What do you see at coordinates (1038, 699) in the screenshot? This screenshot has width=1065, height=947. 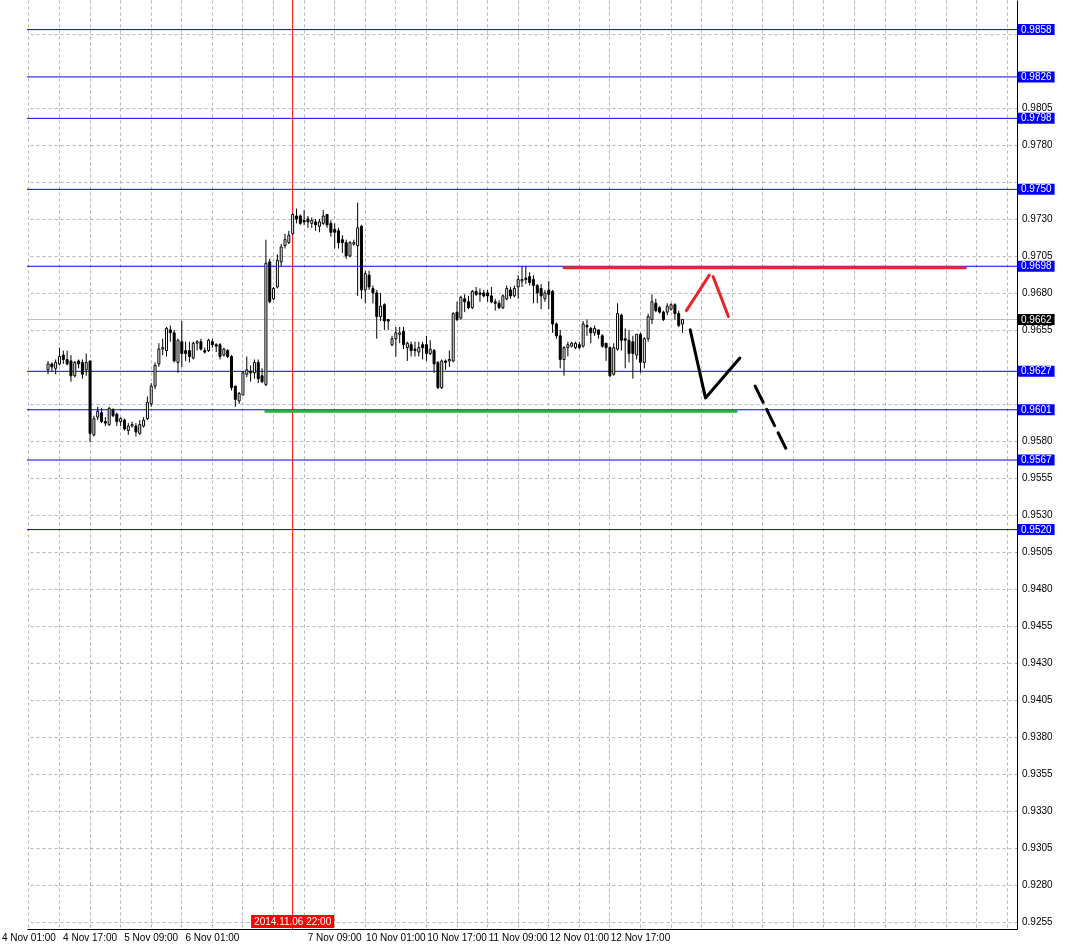 I see `y-tick-label: 0.9405` at bounding box center [1038, 699].